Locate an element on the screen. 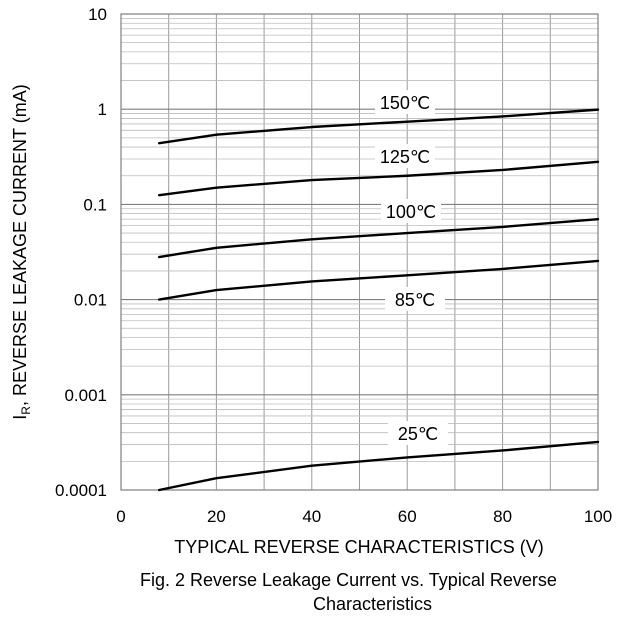 This screenshot has width=634, height=617. series-label: 85℃ is located at coordinates (415, 300).